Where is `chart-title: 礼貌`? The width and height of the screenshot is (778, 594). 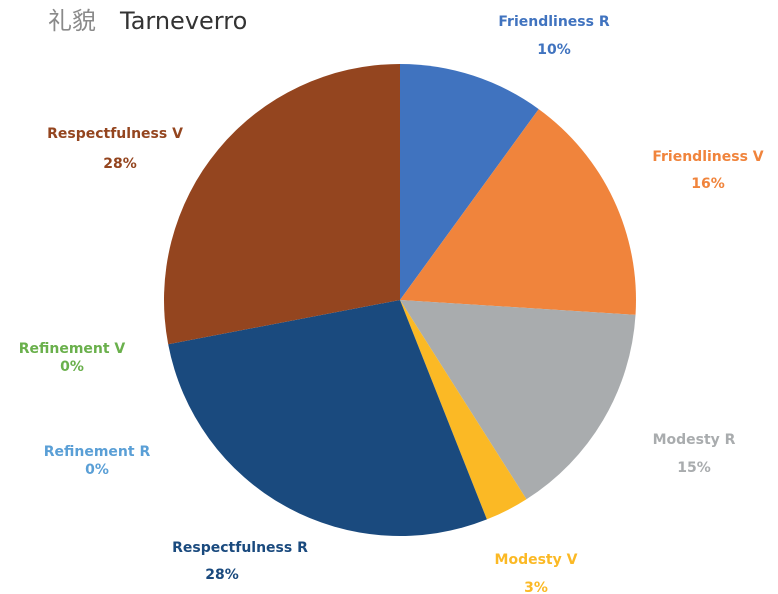
chart-title: 礼貌 is located at coordinates (72, 21).